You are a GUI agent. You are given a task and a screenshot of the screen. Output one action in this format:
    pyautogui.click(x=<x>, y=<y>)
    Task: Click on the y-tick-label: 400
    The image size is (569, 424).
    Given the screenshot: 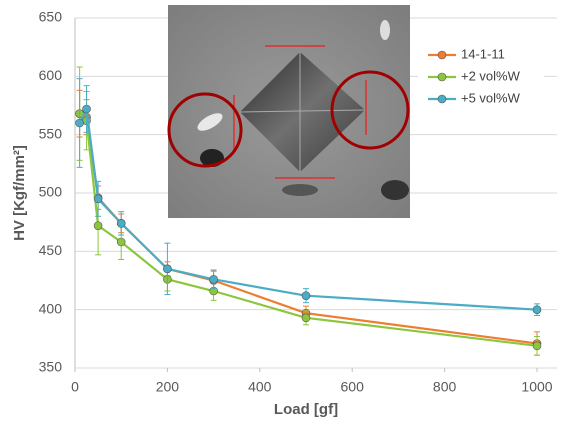 What is the action you would take?
    pyautogui.click(x=51, y=308)
    